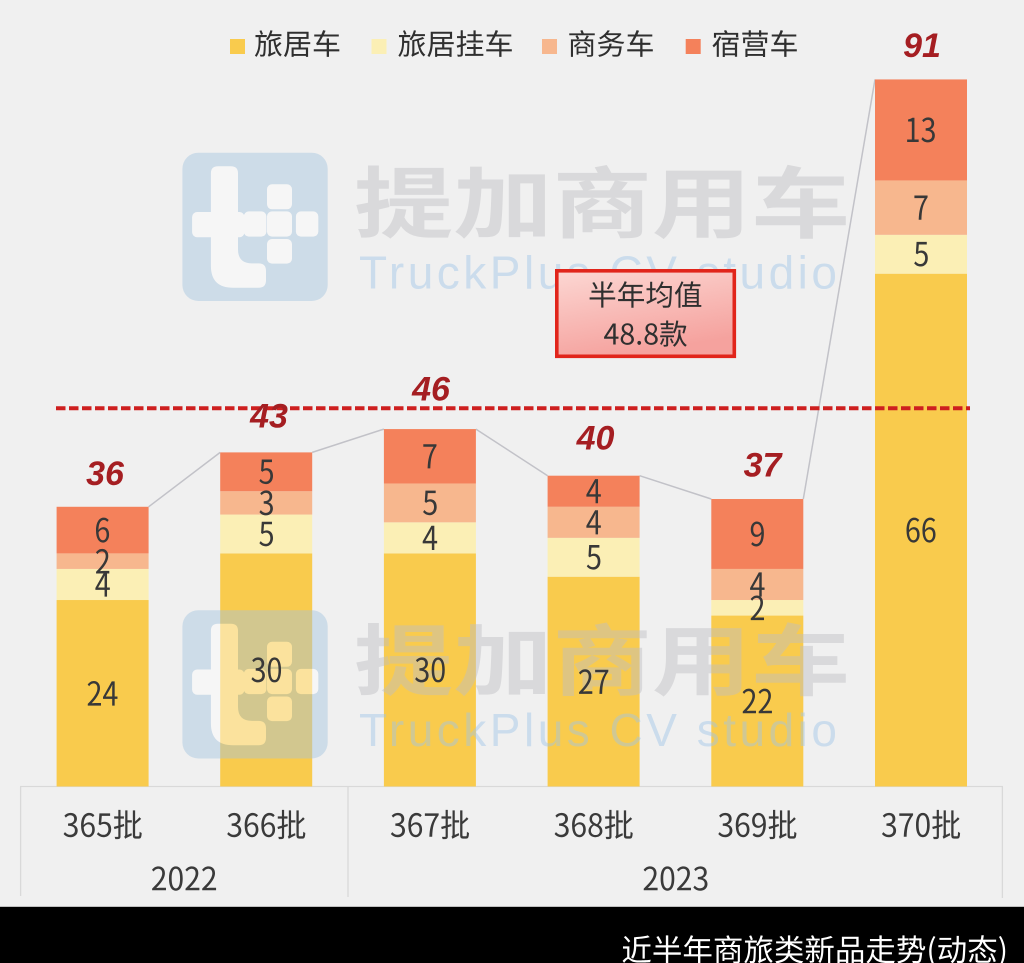 The width and height of the screenshot is (1024, 963). What do you see at coordinates (595, 439) in the screenshot?
I see `svg-text: 40` at bounding box center [595, 439].